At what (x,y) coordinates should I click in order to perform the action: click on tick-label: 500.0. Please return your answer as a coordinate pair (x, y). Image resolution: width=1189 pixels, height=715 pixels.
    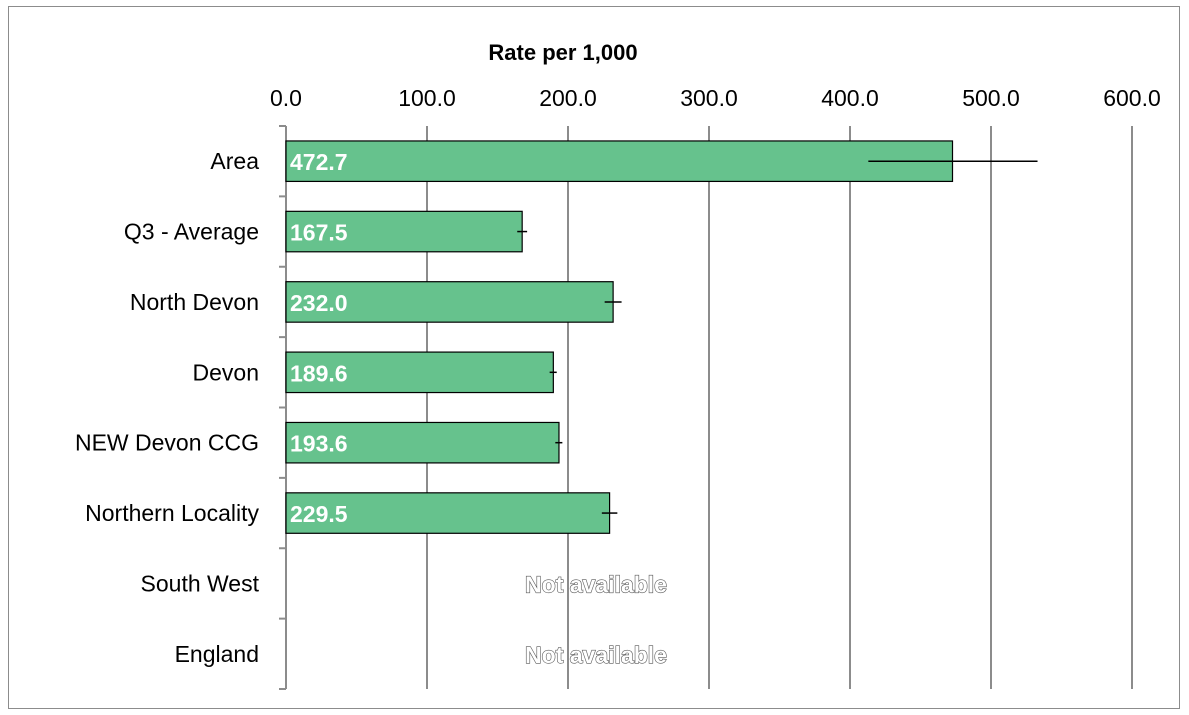
    Looking at the image, I should click on (991, 98).